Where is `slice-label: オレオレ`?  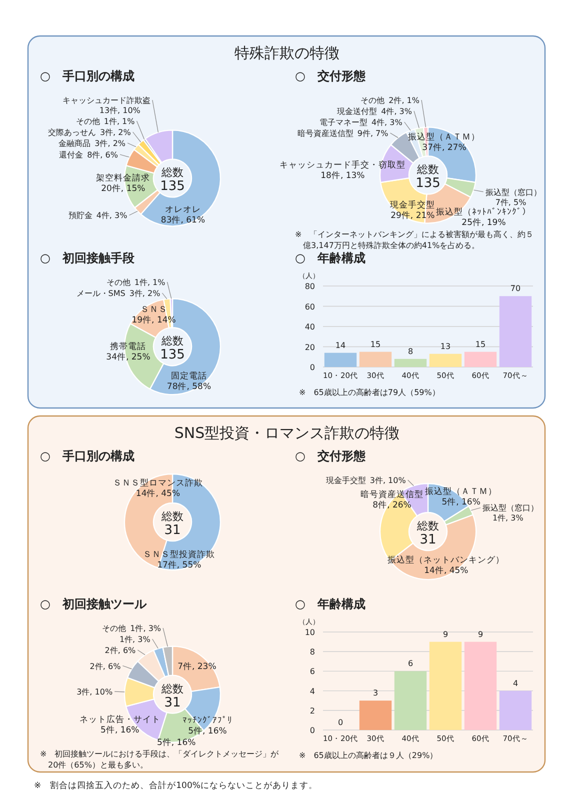 slice-label: オレオレ is located at coordinates (182, 210).